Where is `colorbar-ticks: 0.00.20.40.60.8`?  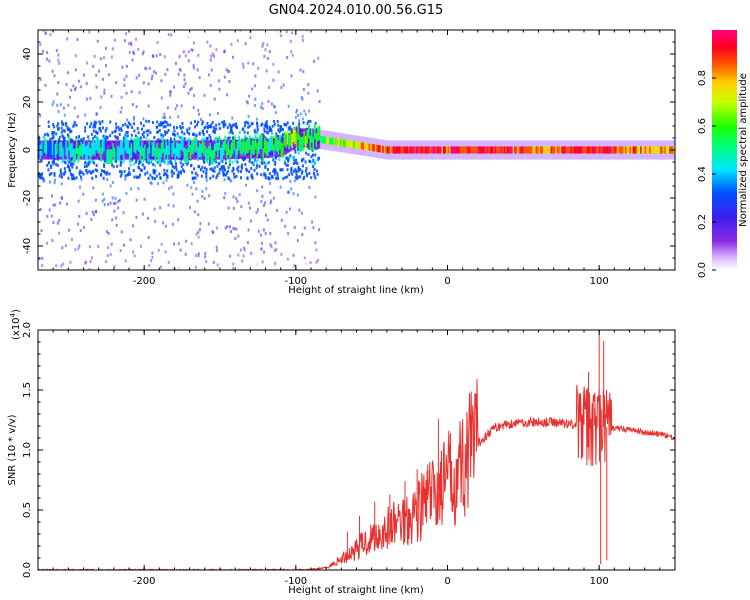 colorbar-ticks: 0.00.20.40.60.8 is located at coordinates (706, 174).